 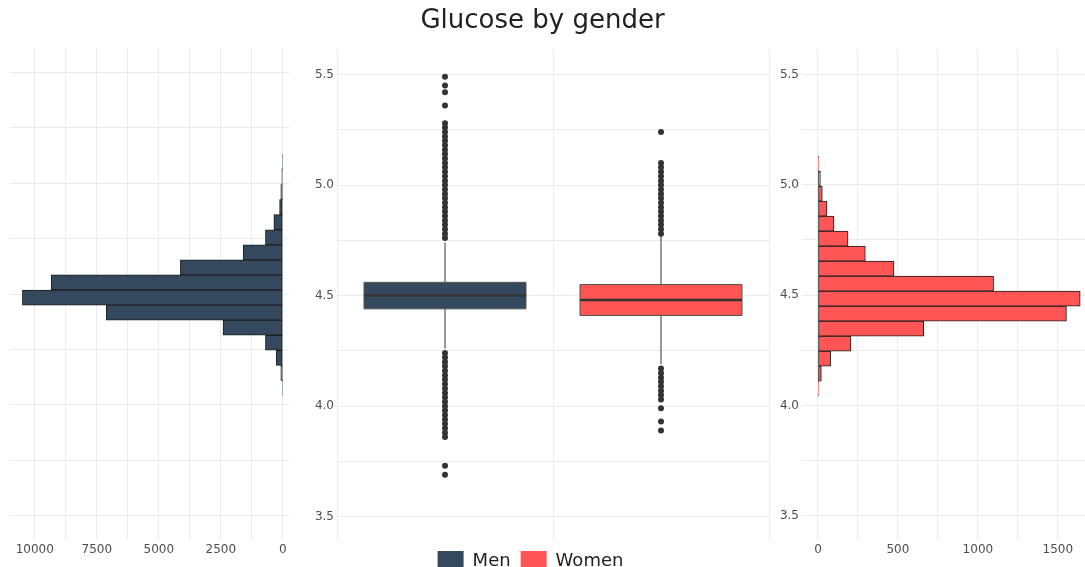 I want to click on chart-title: Glucose by gender, so click(x=542, y=19).